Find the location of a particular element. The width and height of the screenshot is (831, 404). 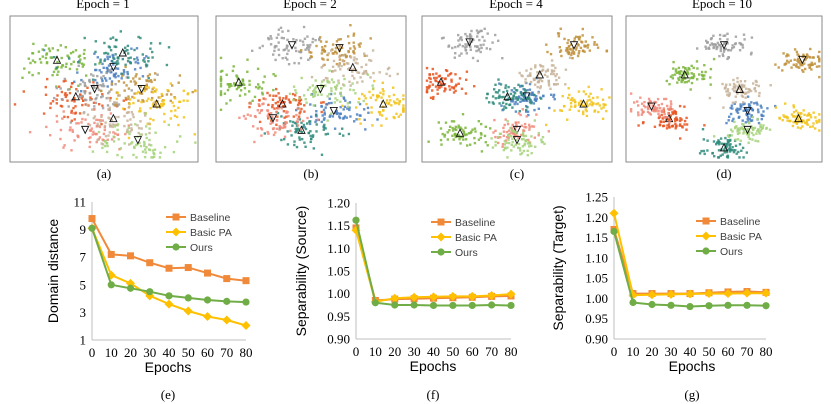

y-tick-label: 0.95 is located at coordinates (596, 318).